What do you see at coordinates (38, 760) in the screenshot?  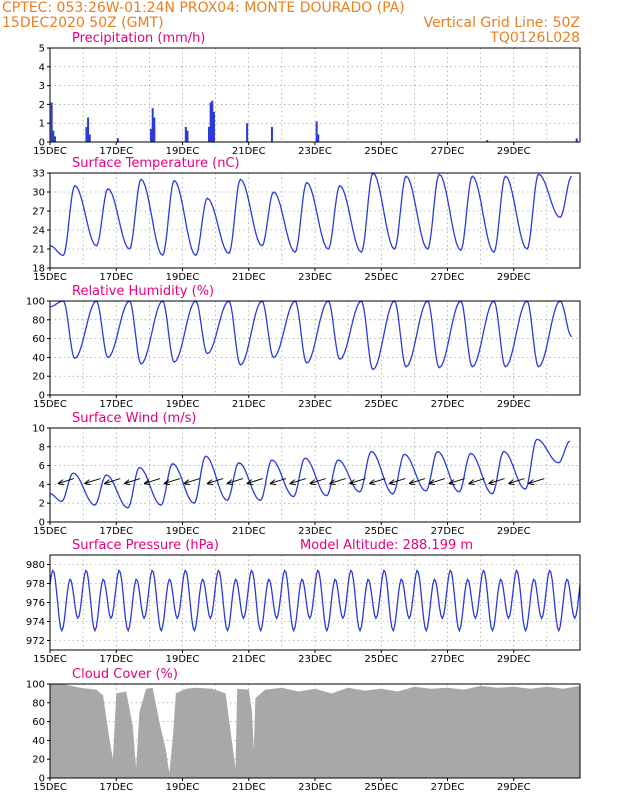 I see `y-tick-label: 20` at bounding box center [38, 760].